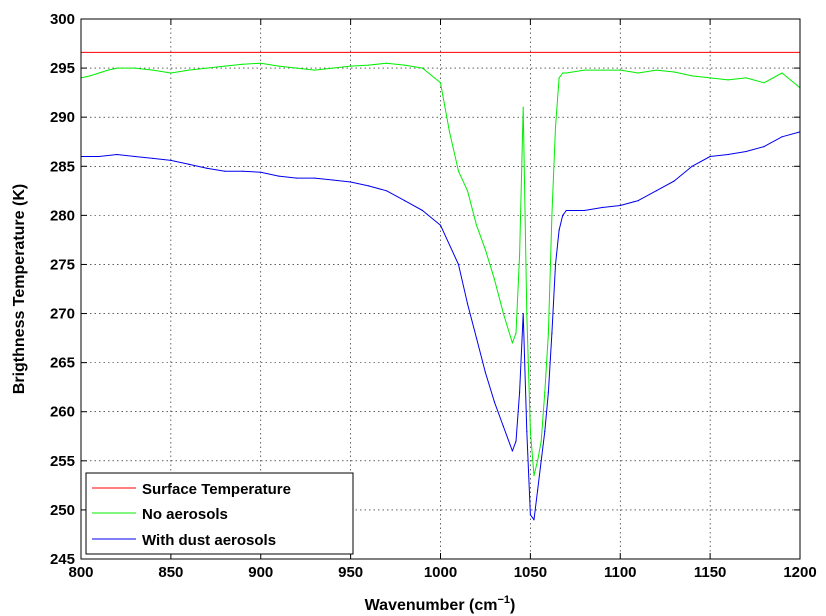  I want to click on y-tick-label: 275, so click(62, 264).